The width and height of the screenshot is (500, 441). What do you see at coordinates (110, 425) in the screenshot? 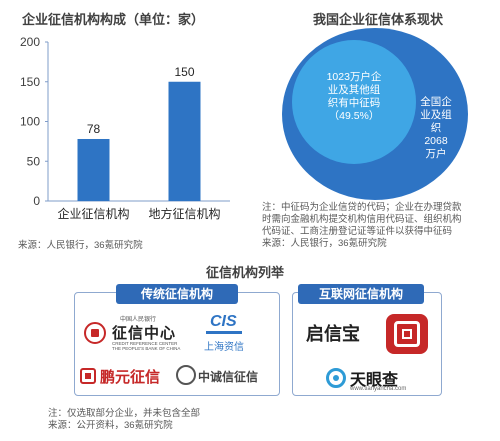
I see `institutions-source: 来源：公开资料，36氪研究院` at bounding box center [110, 425].